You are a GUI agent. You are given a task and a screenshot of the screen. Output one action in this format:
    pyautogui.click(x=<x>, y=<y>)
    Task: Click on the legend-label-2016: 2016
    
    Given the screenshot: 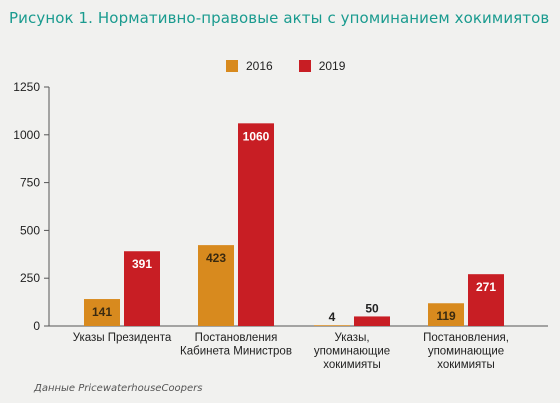 What is the action you would take?
    pyautogui.click(x=259, y=66)
    